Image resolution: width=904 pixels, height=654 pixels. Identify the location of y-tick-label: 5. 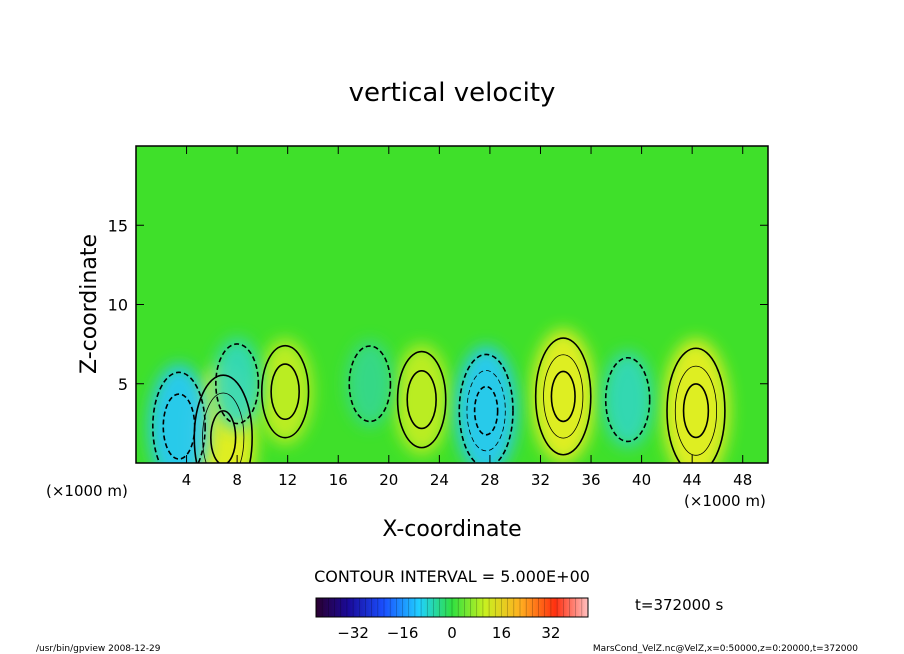
(123, 384).